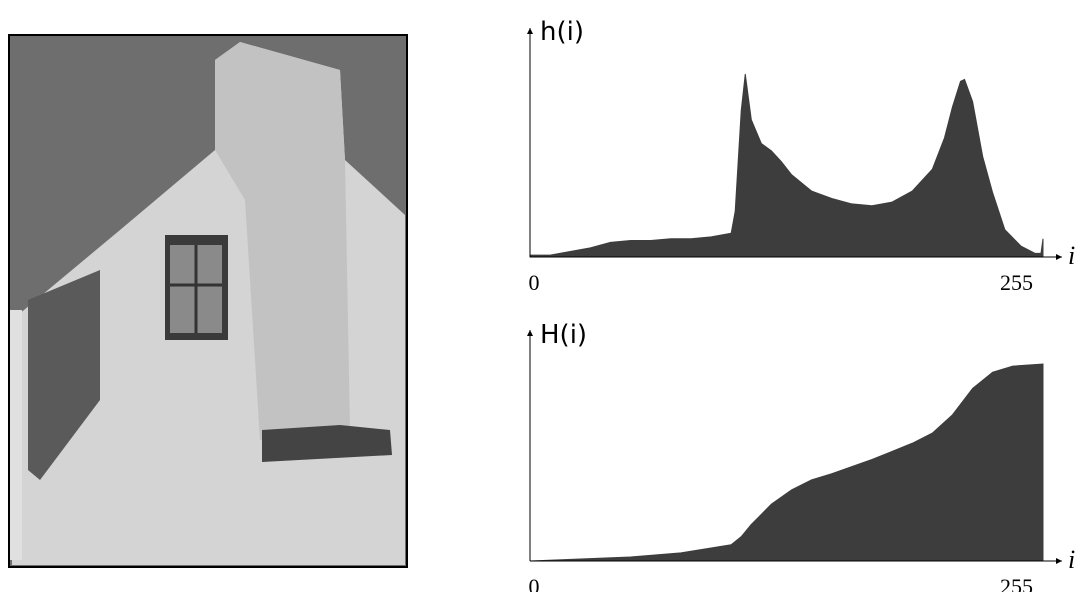  Describe the element at coordinates (786, 165) in the screenshot. I see `area` at that location.